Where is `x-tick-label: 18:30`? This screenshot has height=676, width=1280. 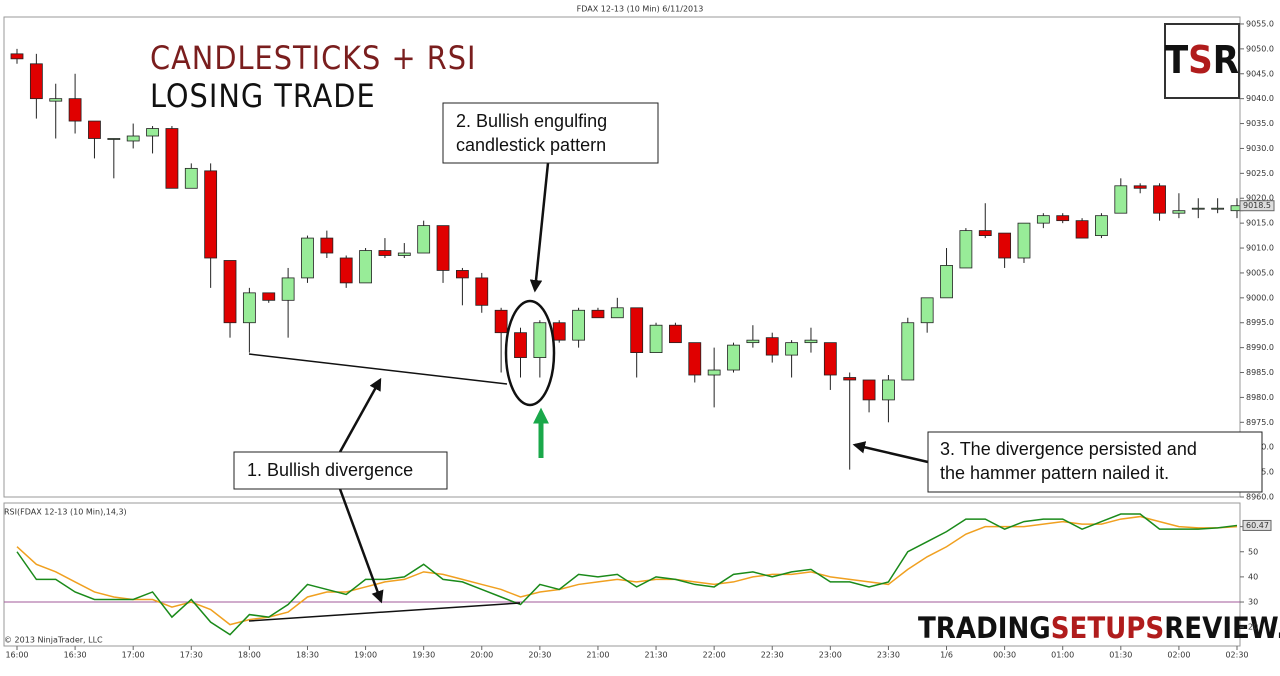 x-tick-label: 18:30 is located at coordinates (307, 655).